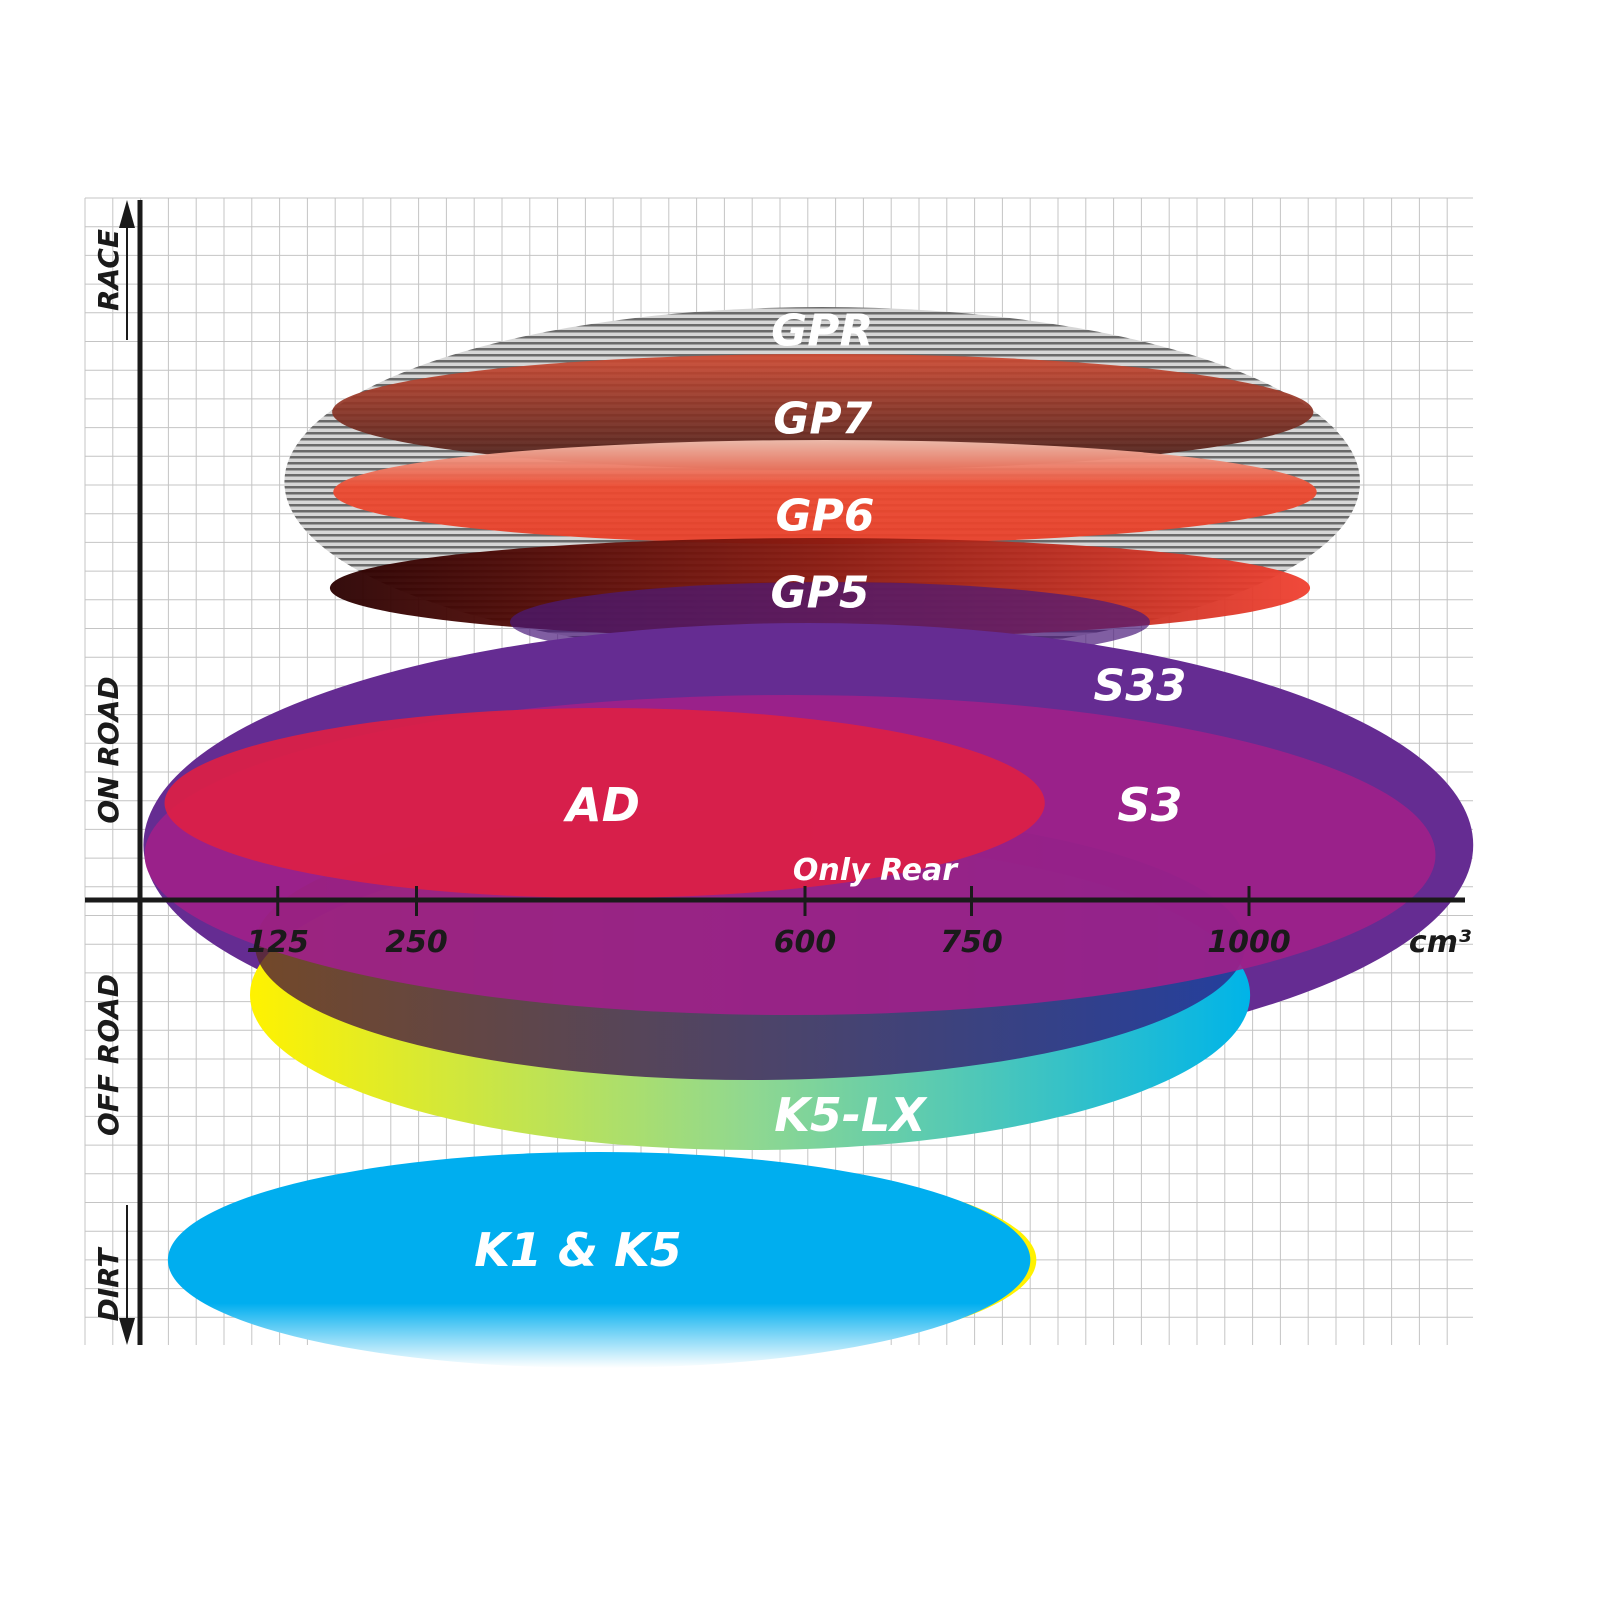  Describe the element at coordinates (1140, 685) in the screenshot. I see `series-label-s33: S33` at that location.